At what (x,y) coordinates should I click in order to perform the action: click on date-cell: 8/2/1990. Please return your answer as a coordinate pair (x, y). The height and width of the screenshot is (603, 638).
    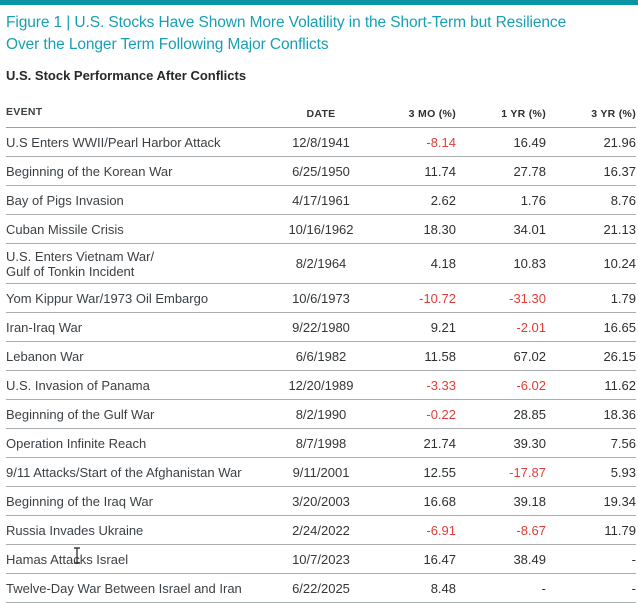
    Looking at the image, I should click on (321, 414).